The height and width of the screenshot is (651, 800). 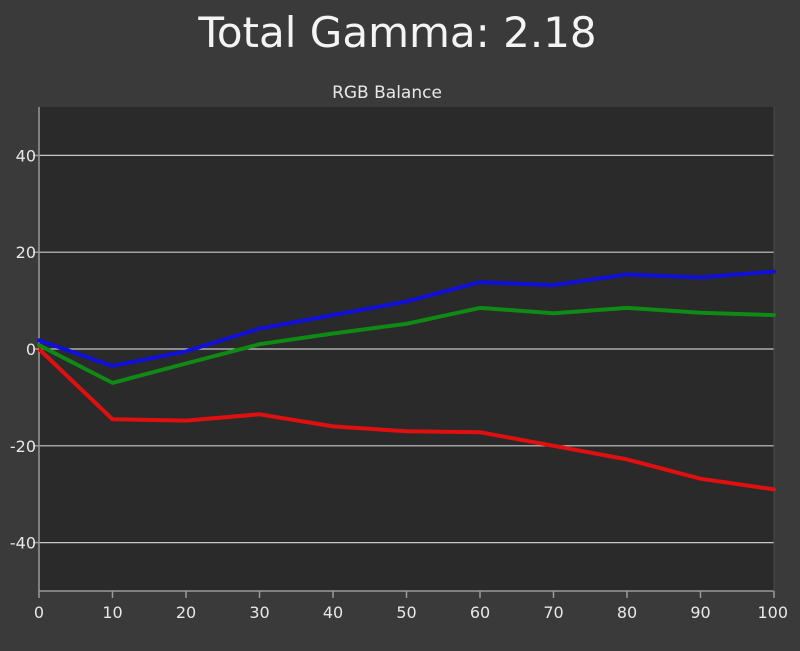 I want to click on chart-subtitle: RGB Balance, so click(x=387, y=93).